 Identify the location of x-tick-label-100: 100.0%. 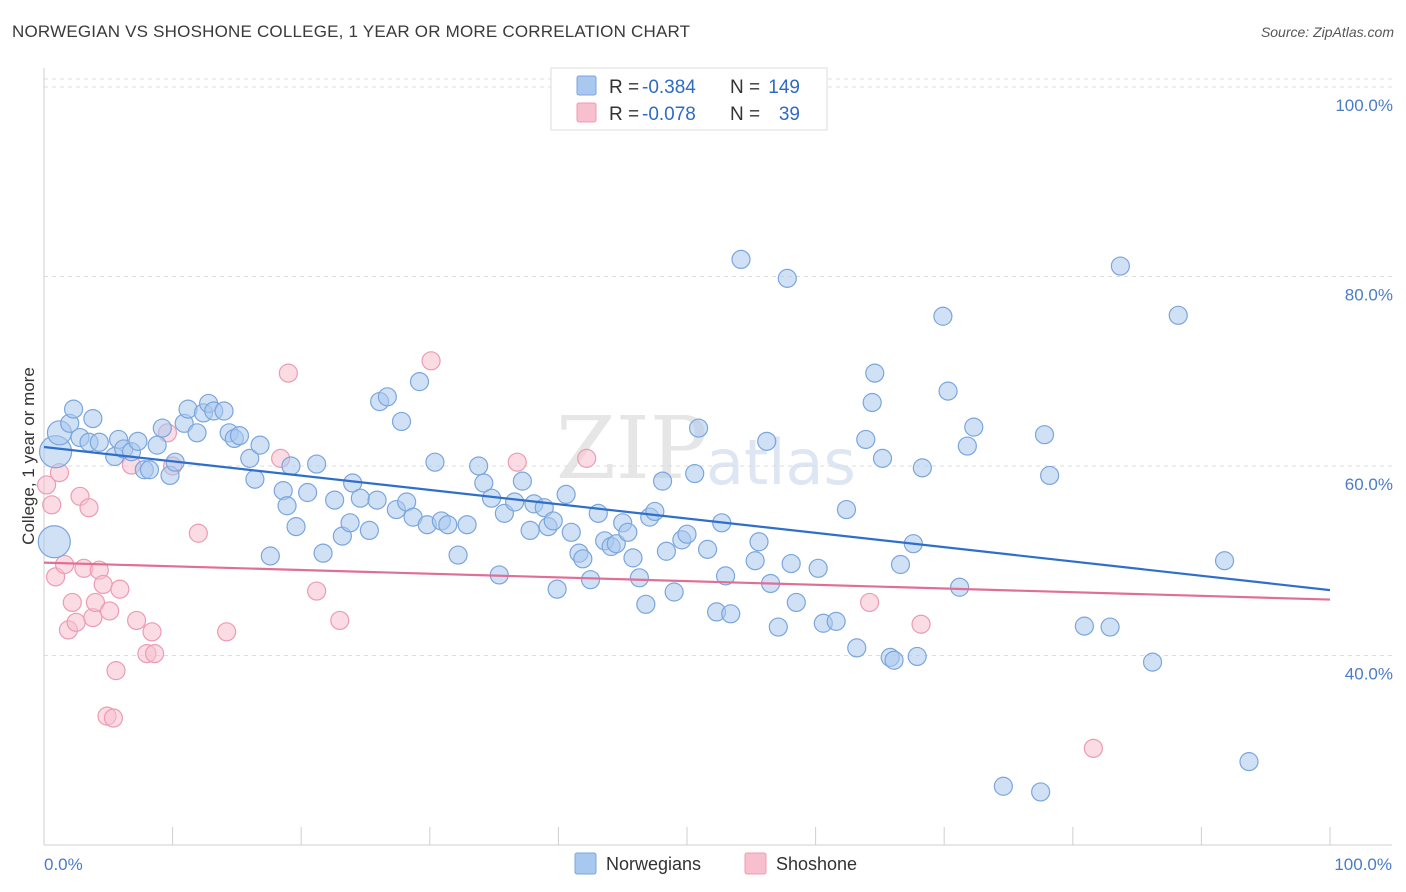
(1363, 864).